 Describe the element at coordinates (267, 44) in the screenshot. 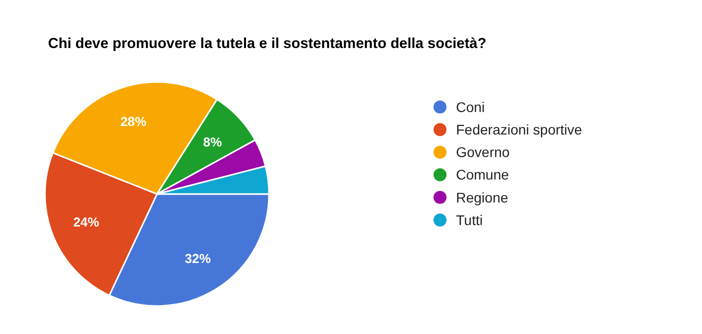

I see `chart-title: Chi deve promuovere la tutela e il sostentamento della società?` at that location.